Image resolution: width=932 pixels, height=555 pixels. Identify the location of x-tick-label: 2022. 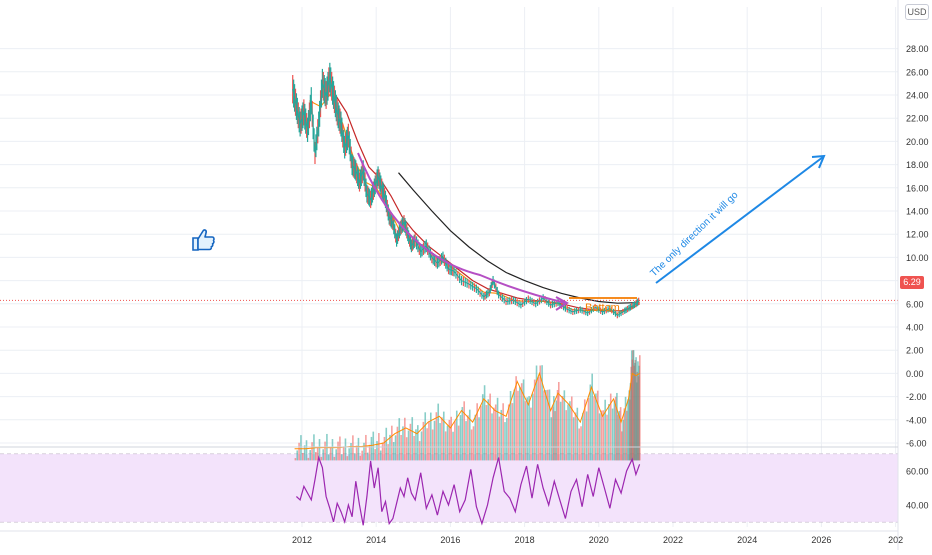
(673, 540).